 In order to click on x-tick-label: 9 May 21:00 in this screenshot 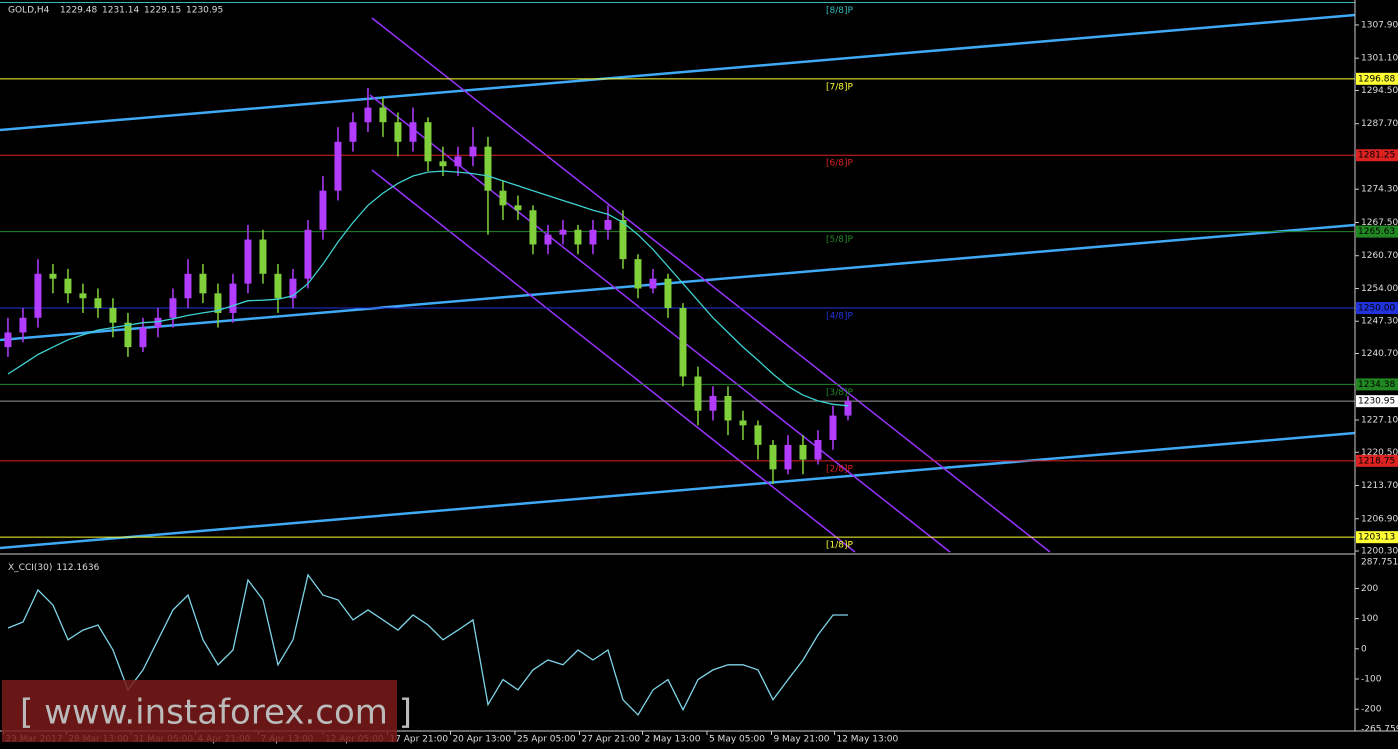, I will do `click(801, 740)`.